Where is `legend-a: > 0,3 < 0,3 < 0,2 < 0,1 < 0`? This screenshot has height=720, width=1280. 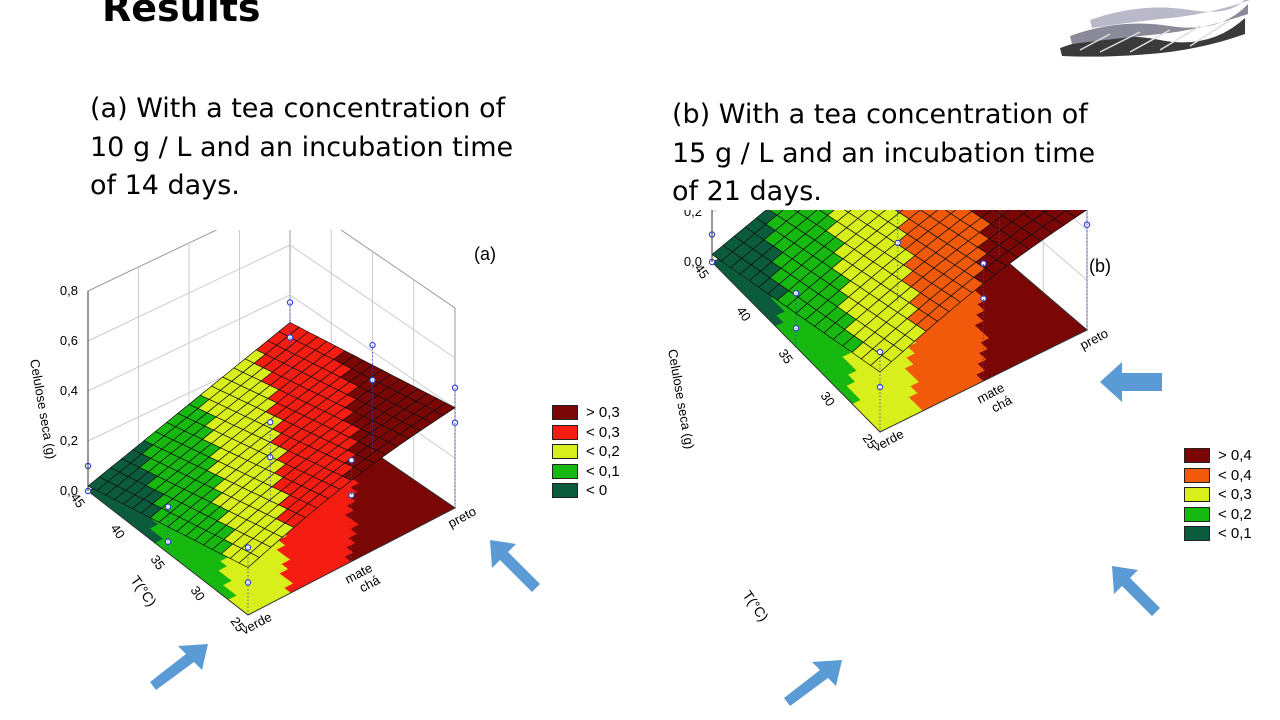
legend-a: > 0,3 < 0,3 < 0,2 < 0,1 < 0 is located at coordinates (586, 452).